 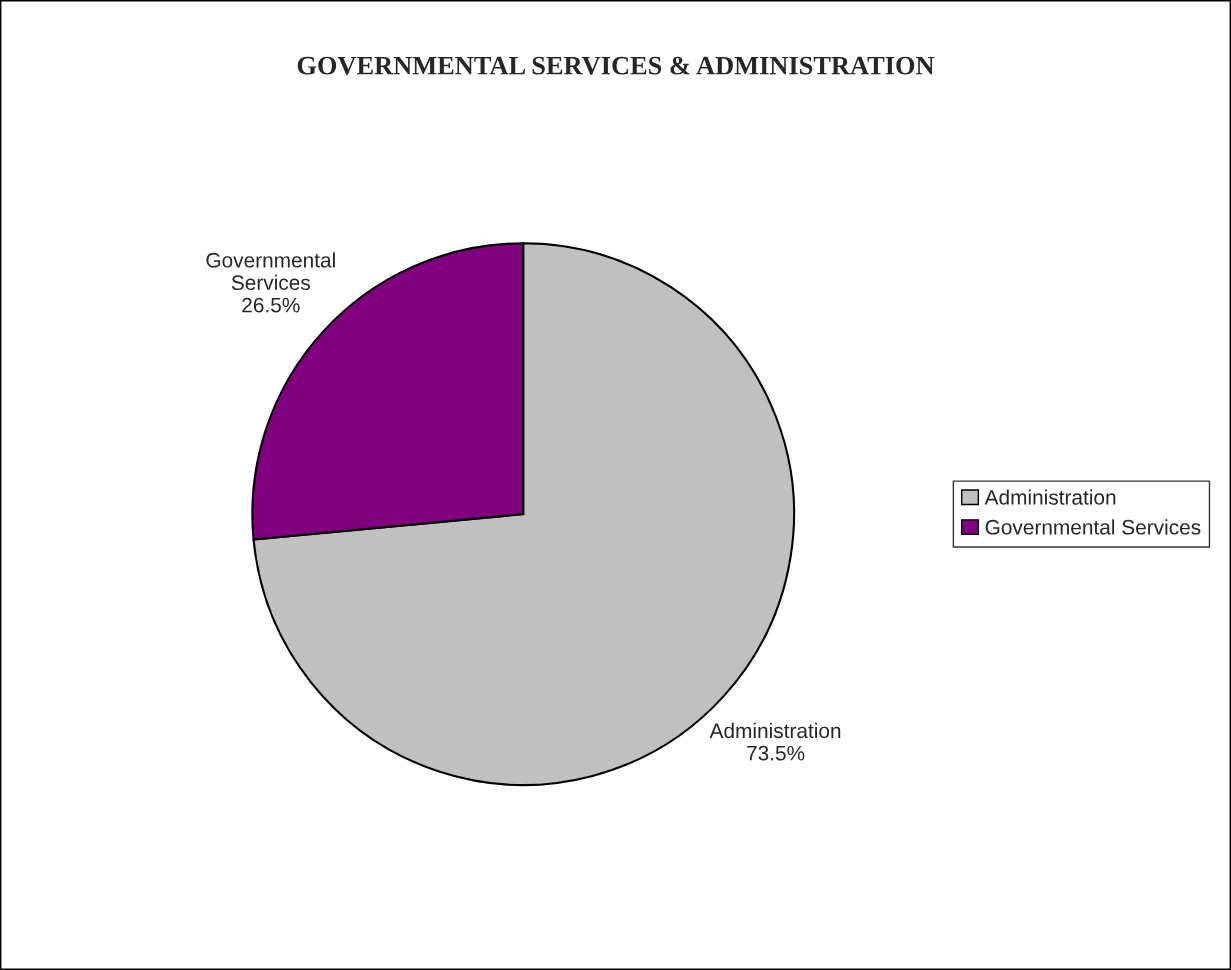 What do you see at coordinates (616, 65) in the screenshot?
I see `chart-title: GOVERNMENTAL SERVICES & ADMINISTRATION` at bounding box center [616, 65].